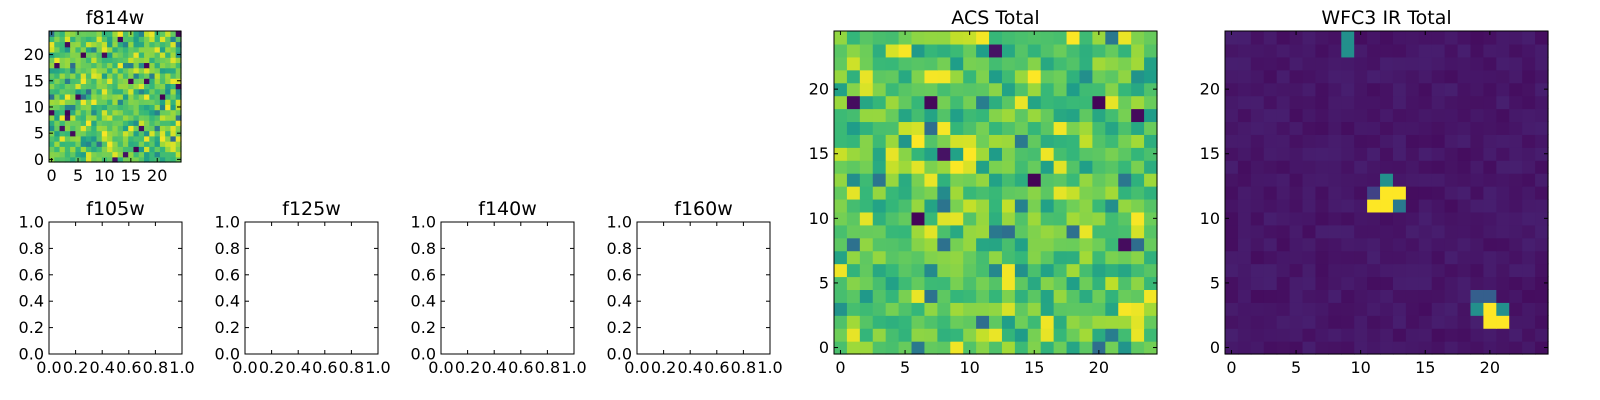 The image size is (1600, 400). Describe the element at coordinates (75, 367) in the screenshot. I see `x-tick-label: 0.2` at that location.